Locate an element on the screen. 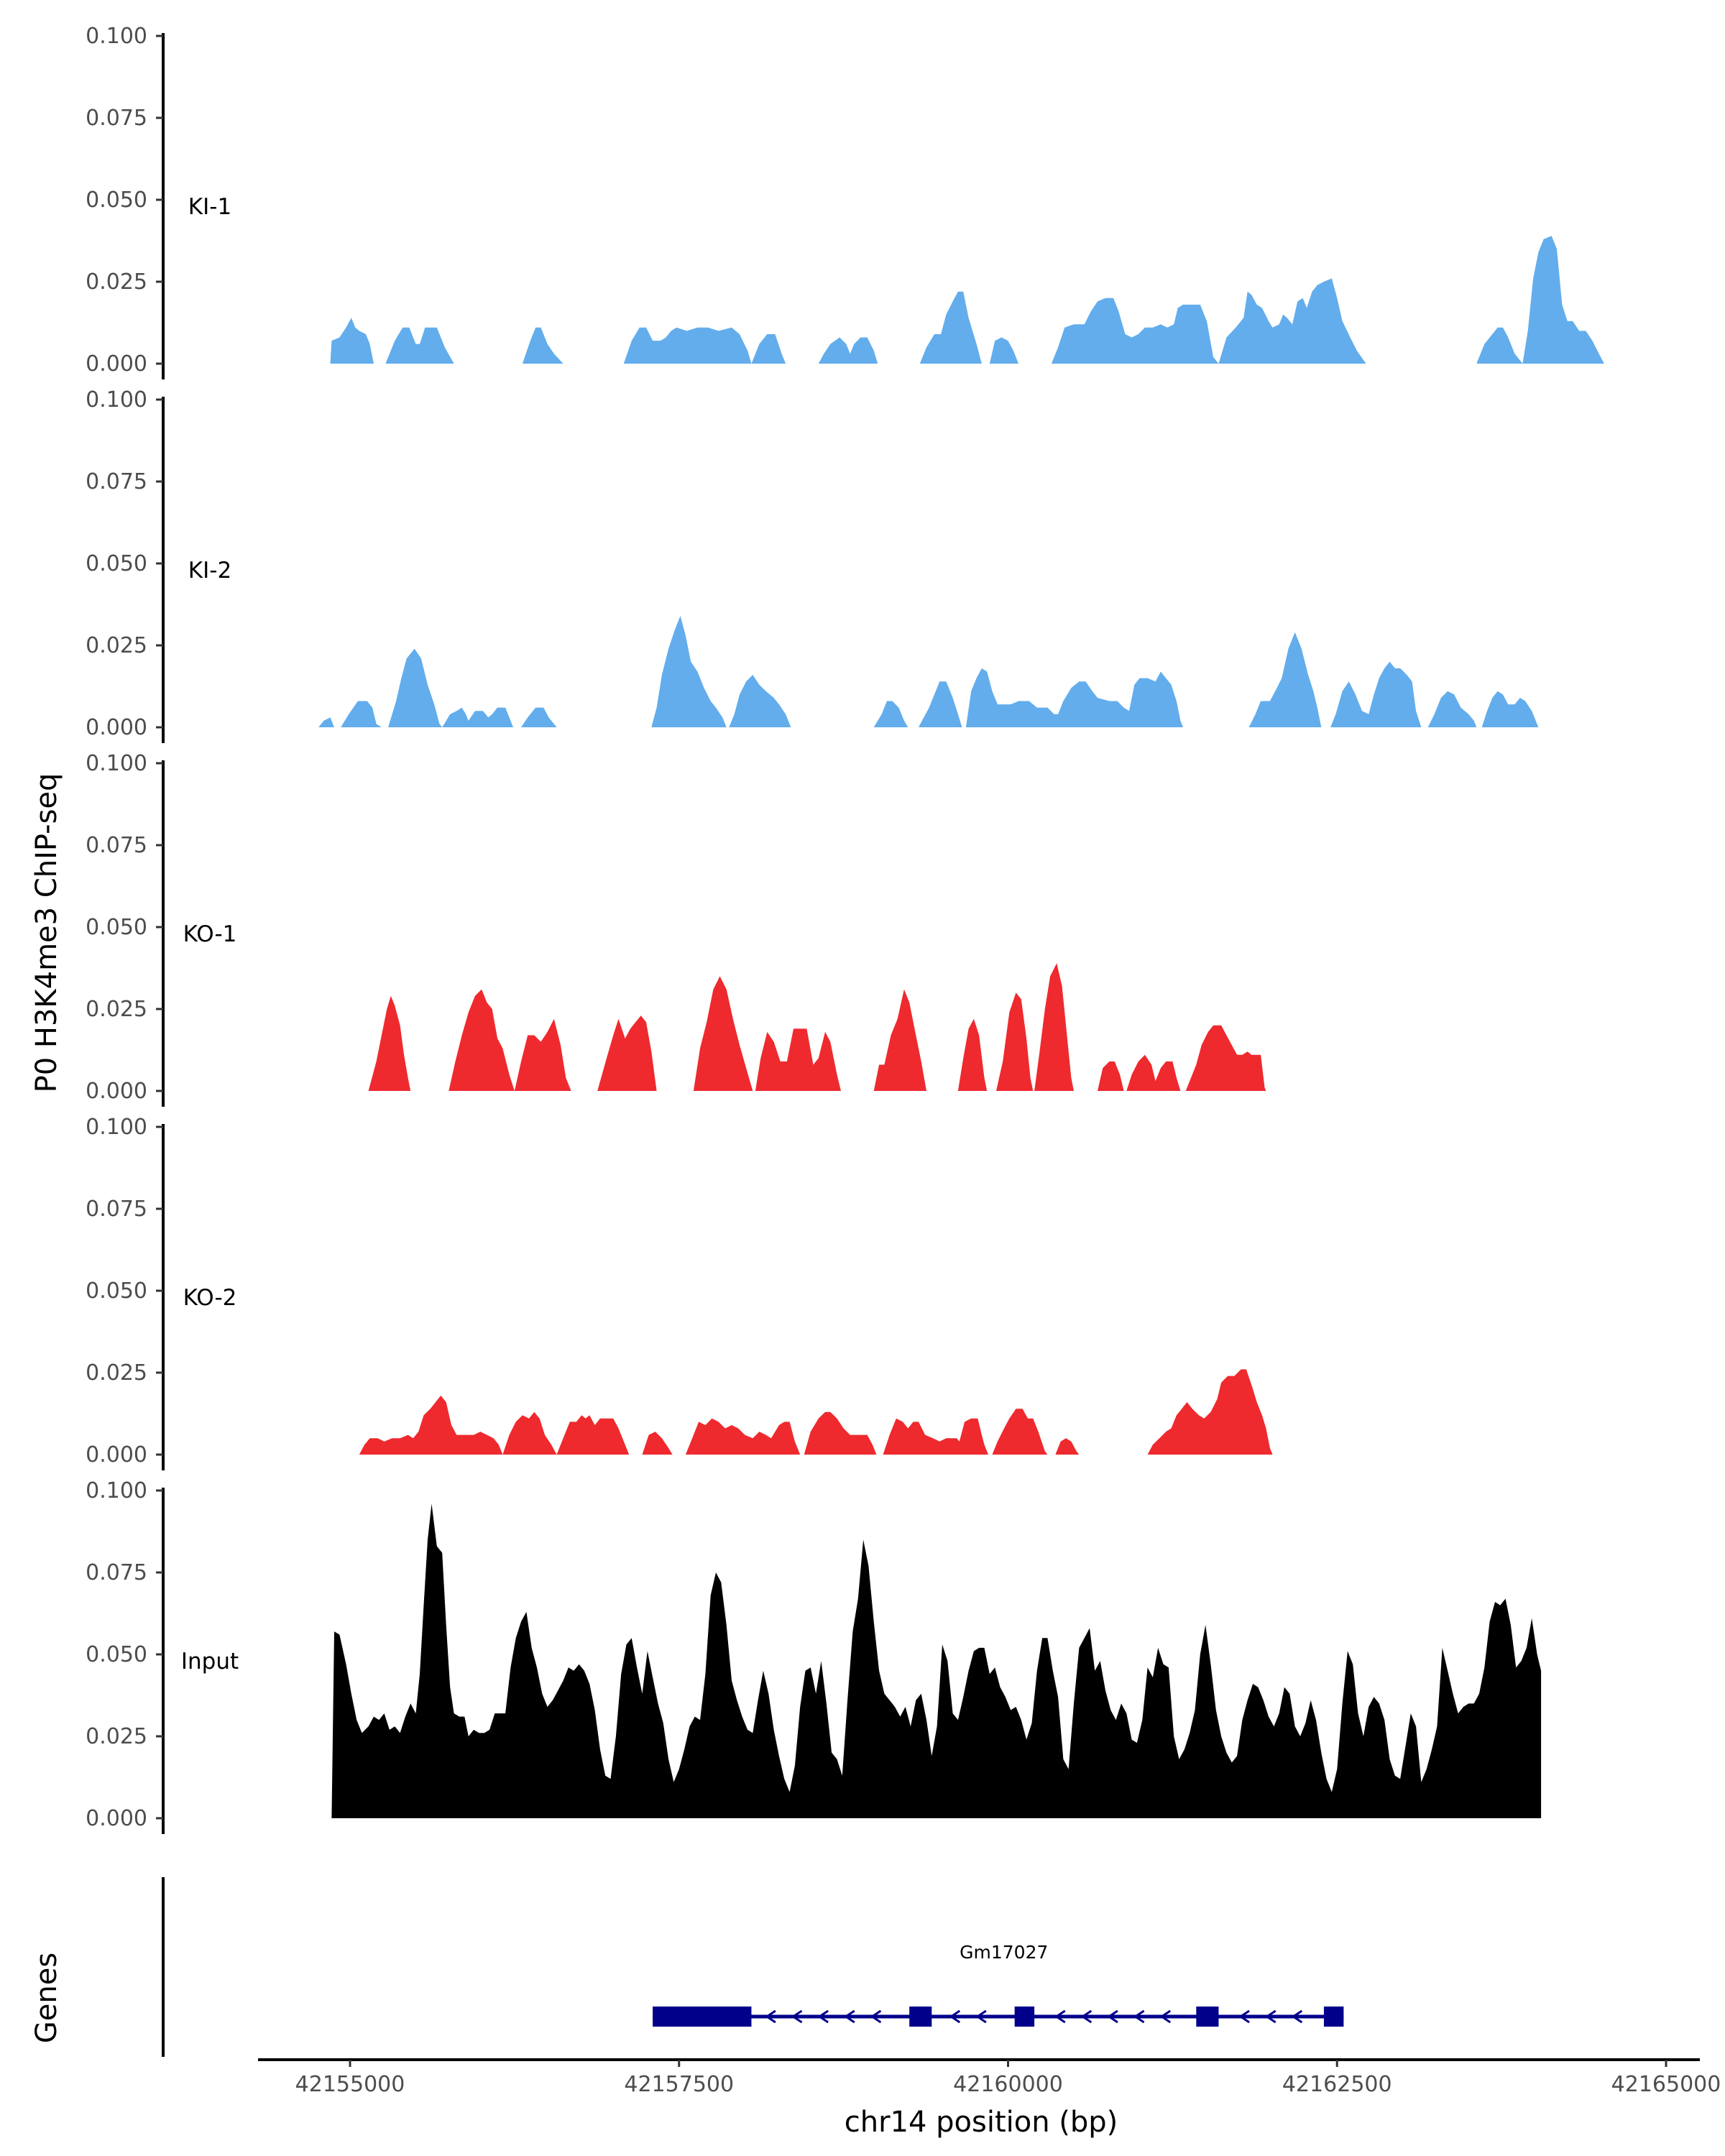  track-label: KI-1 is located at coordinates (209, 207).